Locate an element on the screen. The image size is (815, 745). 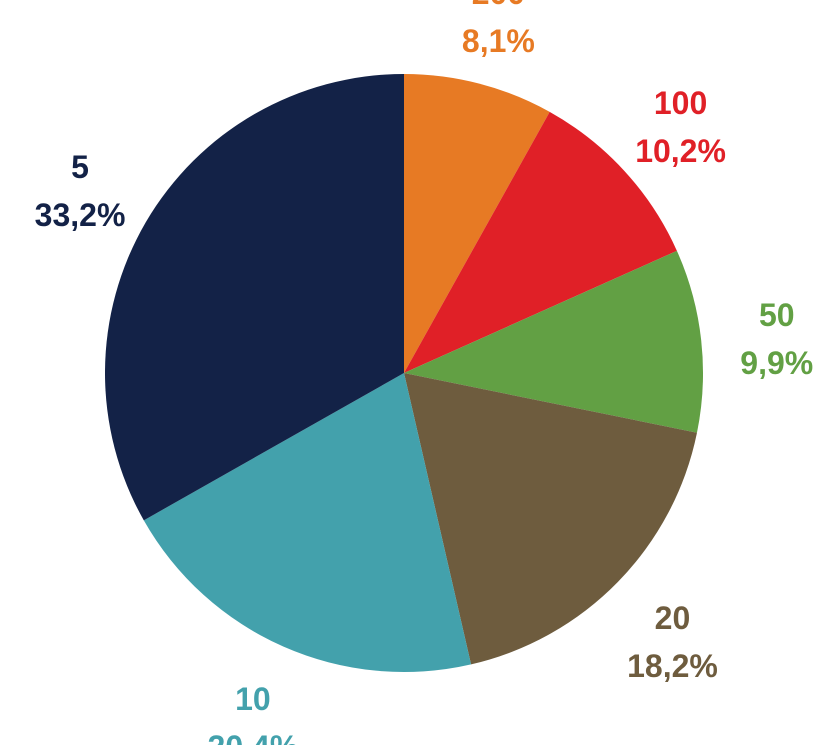
slice-percent-label-50: 9,9% is located at coordinates (776, 363).